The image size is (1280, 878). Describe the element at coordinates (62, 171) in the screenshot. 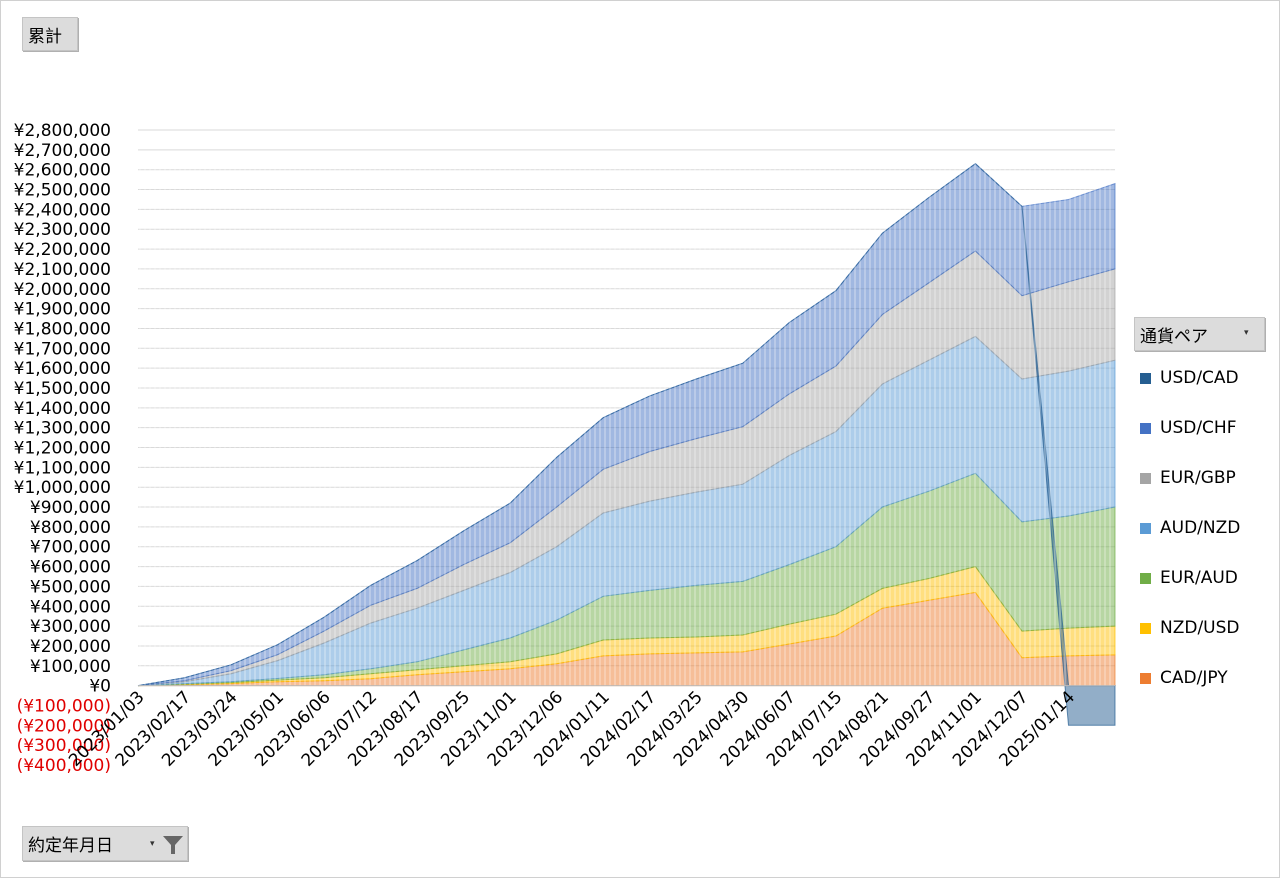

I see `y-tick-label: ¥2,600,000` at that location.